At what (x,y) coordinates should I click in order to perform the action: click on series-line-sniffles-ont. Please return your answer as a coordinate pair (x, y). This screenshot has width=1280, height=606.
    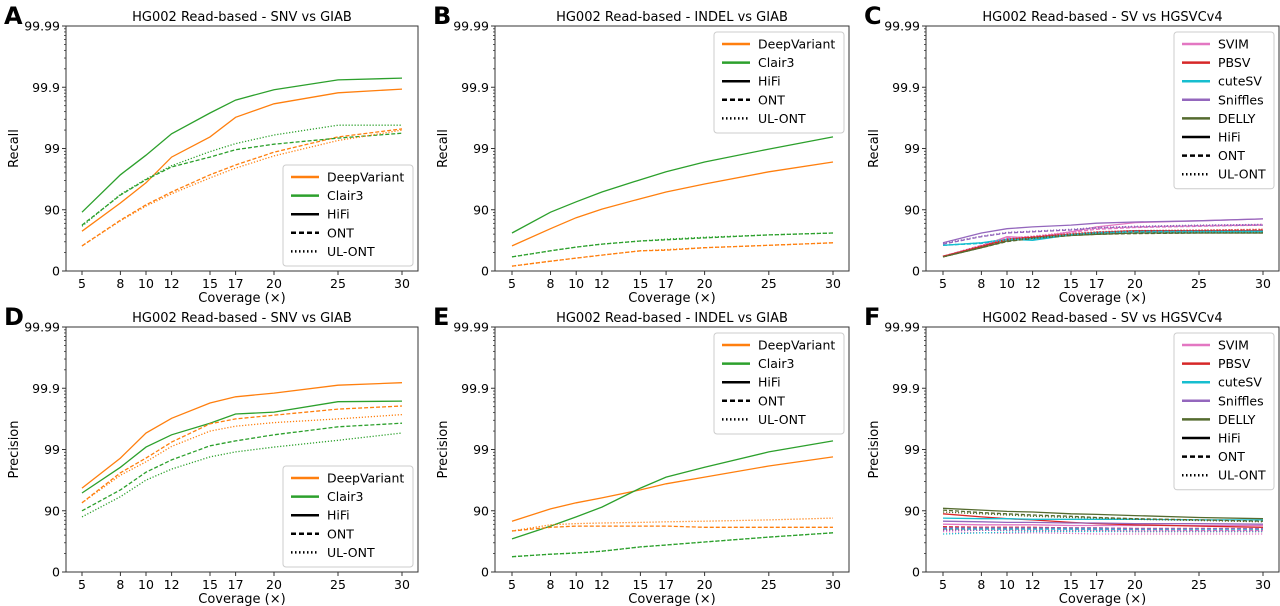
    Looking at the image, I should click on (1103, 528).